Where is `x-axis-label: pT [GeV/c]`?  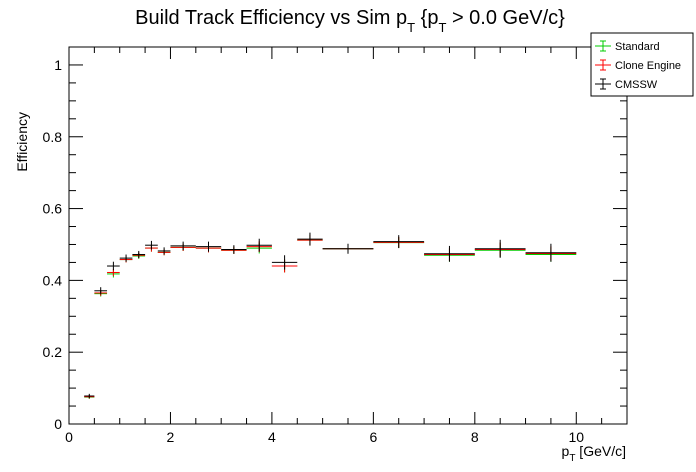 x-axis-label: pT [GeV/c] is located at coordinates (594, 453).